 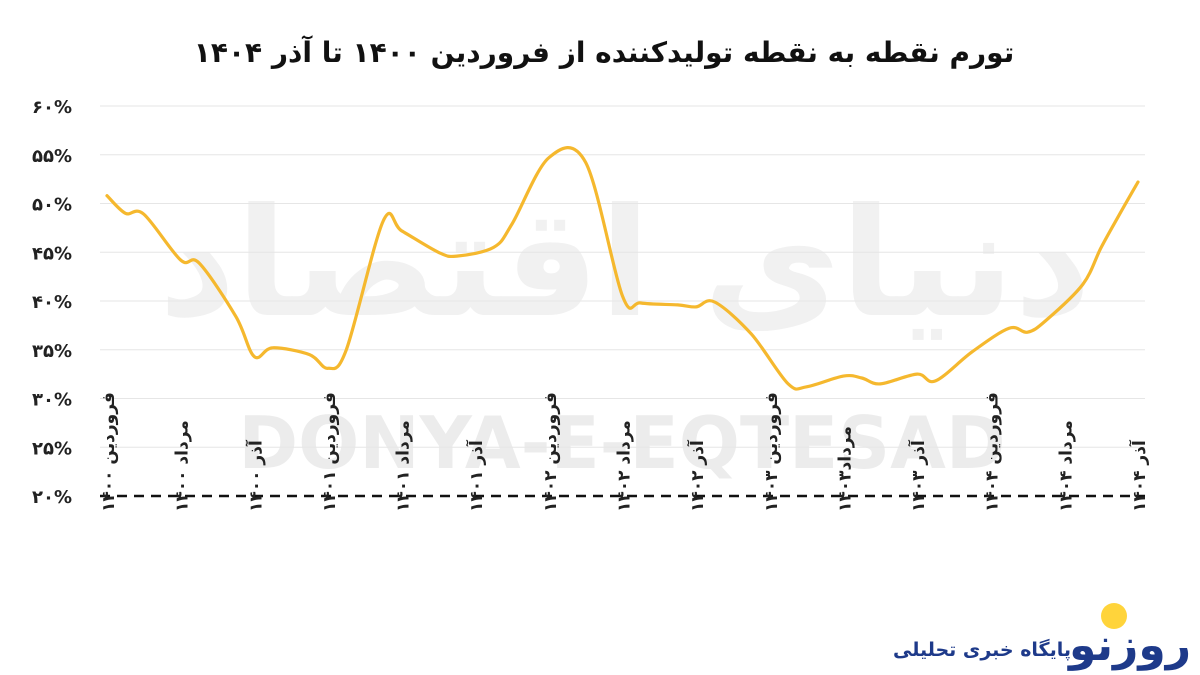 I want to click on y-axis: ۲۰% ۲۵% ۳۰% ۳۵% ۴۰% ۴۵% ۵۰% ۵۵% ۶۰%, so click(x=52, y=302).